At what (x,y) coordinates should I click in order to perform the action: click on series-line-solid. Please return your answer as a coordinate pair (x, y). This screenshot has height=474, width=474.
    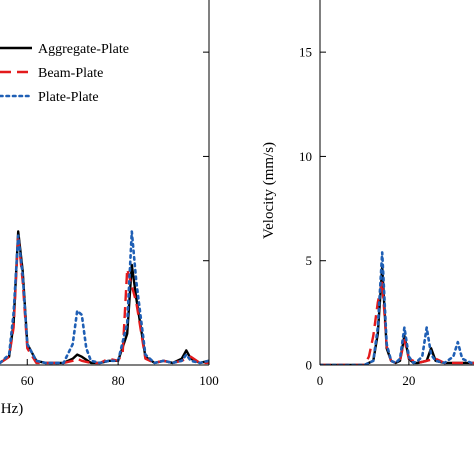
    Looking at the image, I should click on (397, 315).